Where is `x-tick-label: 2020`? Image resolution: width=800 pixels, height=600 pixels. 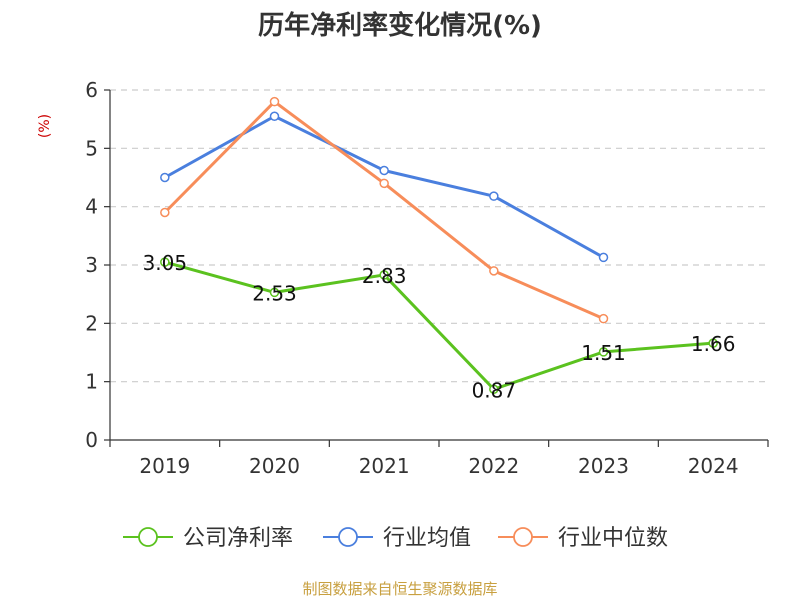
x-tick-label: 2020 is located at coordinates (274, 466).